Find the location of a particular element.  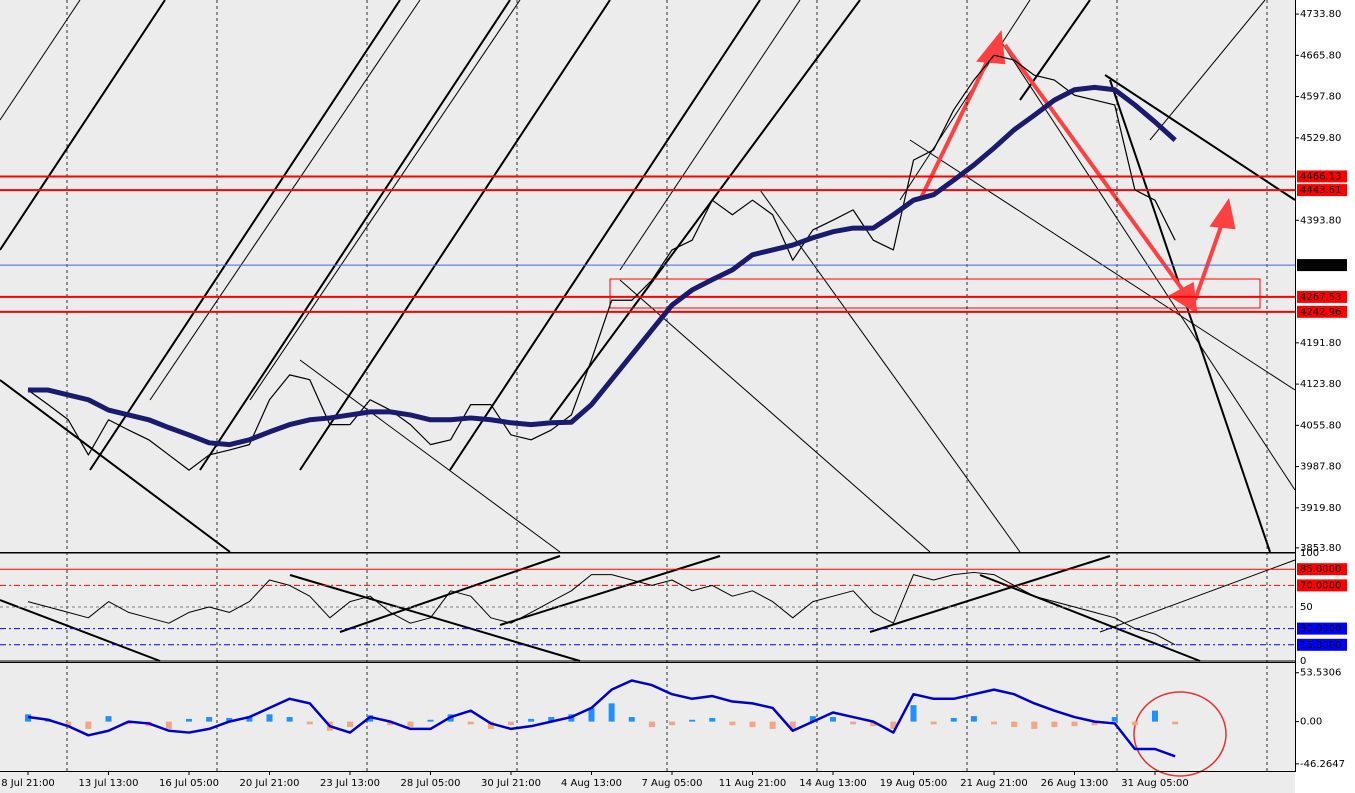

level-label: 4319.98 is located at coordinates (1320, 265).